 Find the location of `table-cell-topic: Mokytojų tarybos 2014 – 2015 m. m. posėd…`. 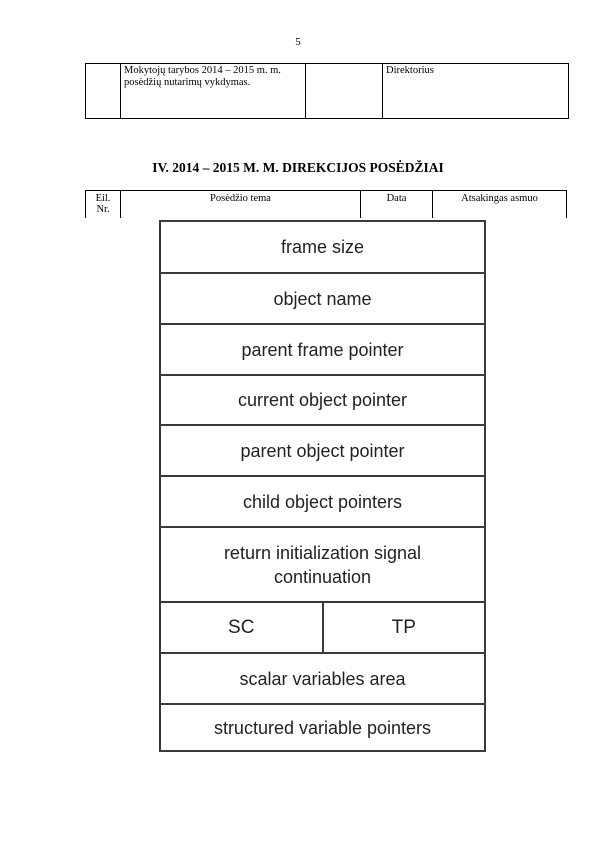

table-cell-topic: Mokytojų tarybos 2014 – 2015 m. m. posėd… is located at coordinates (213, 91).